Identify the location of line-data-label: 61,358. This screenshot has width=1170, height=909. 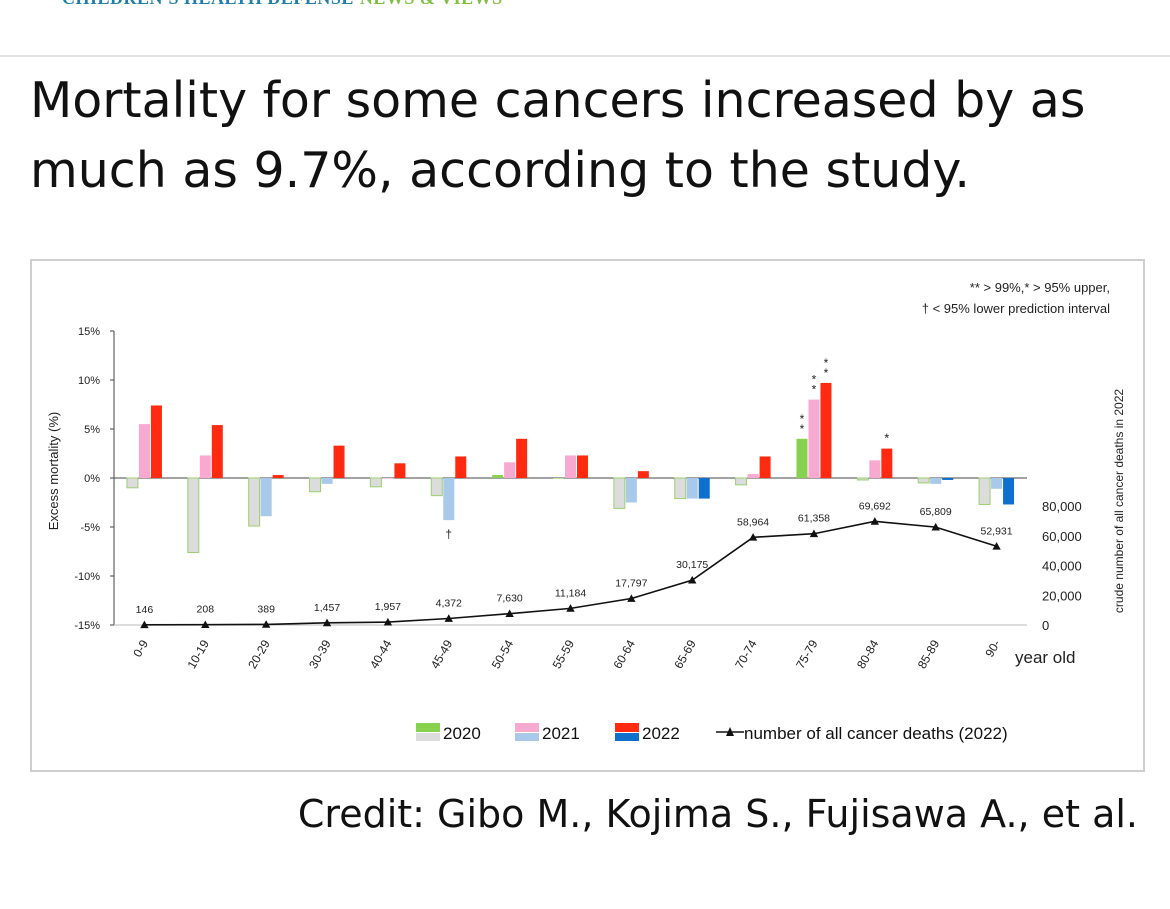
(814, 519).